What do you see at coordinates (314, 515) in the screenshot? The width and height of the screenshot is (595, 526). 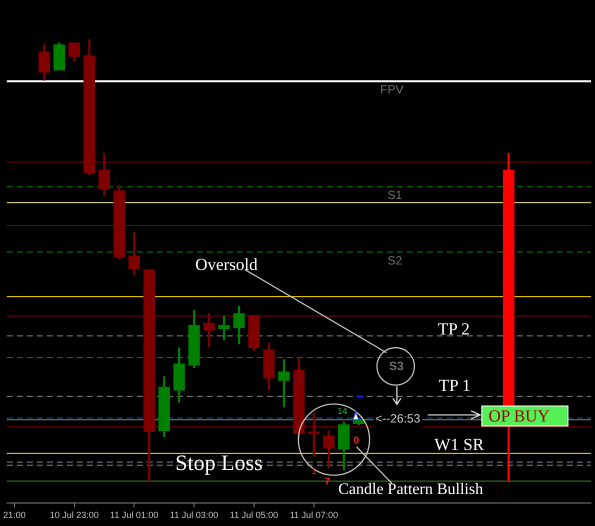 I see `x-tick-label: 11 Jul 07:00` at bounding box center [314, 515].